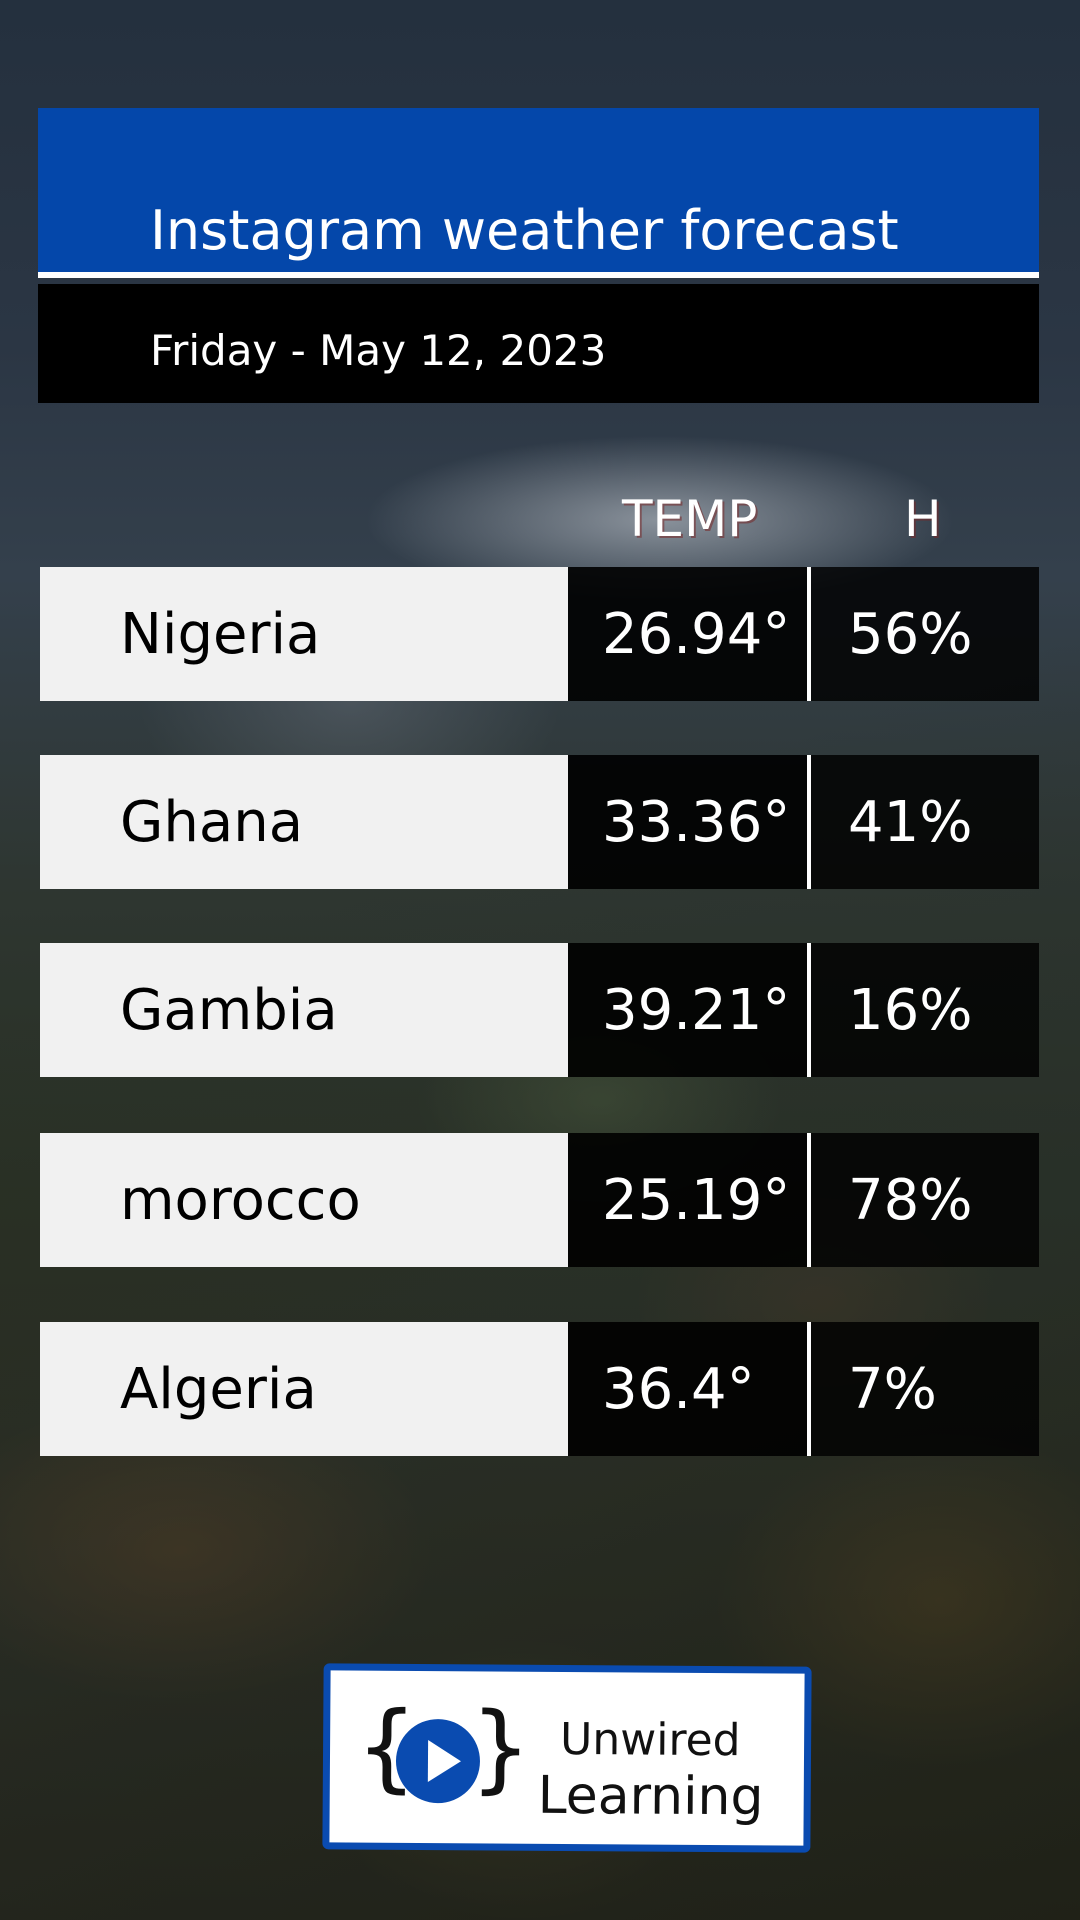 This screenshot has height=1920, width=1080. I want to click on column-header-temp: TEMP, so click(690, 519).